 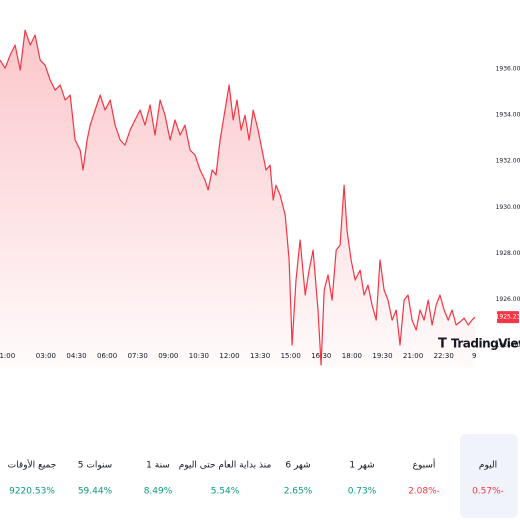 What do you see at coordinates (32, 492) in the screenshot?
I see `period-change: 9220.53%` at bounding box center [32, 492].